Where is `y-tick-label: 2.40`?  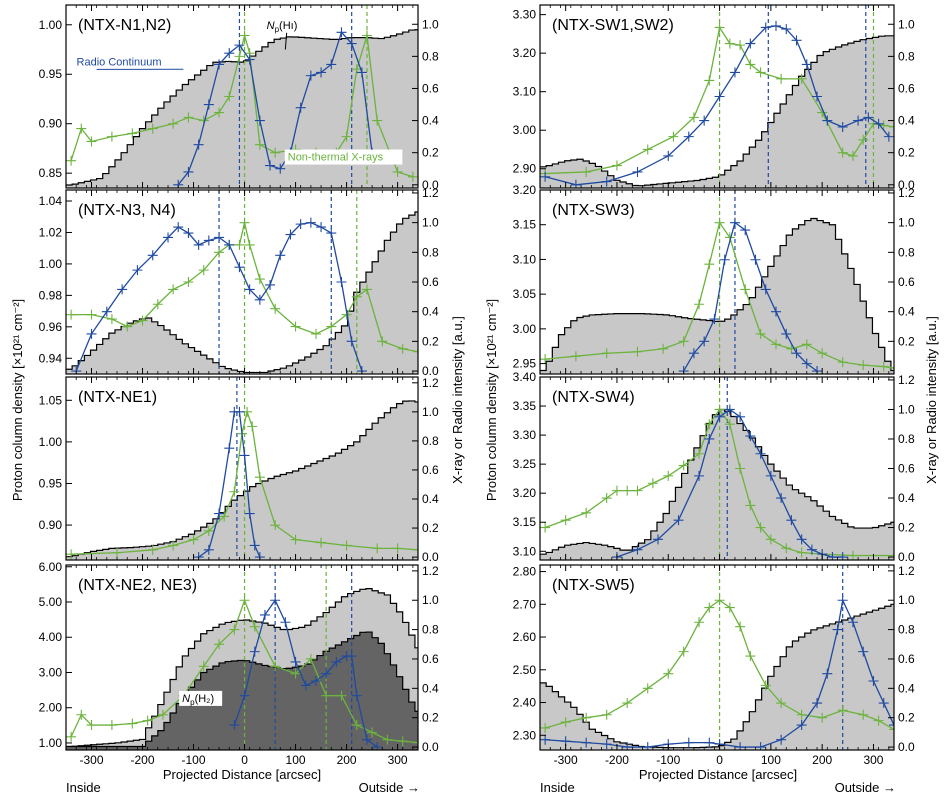 y-tick-label: 2.40 is located at coordinates (525, 703).